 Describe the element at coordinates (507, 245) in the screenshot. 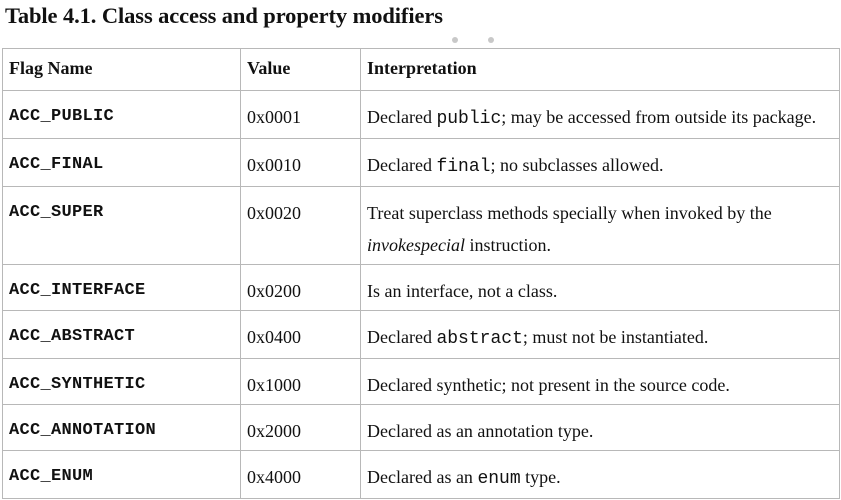

I see `interp-text: instruction.` at that location.